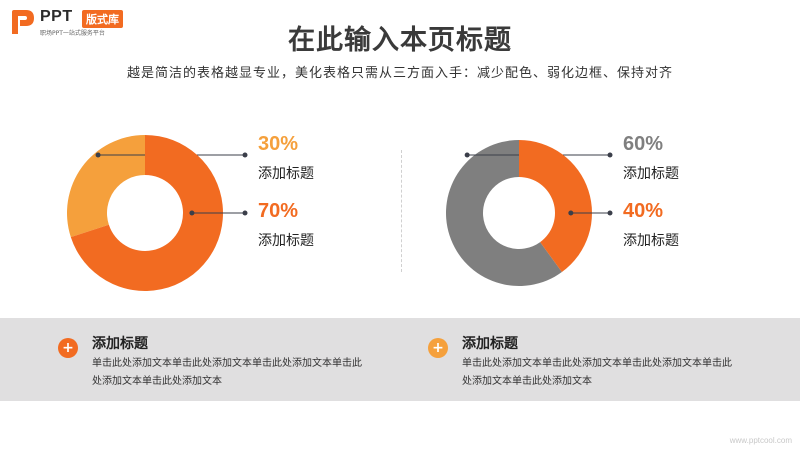 This screenshot has width=800, height=450. What do you see at coordinates (651, 174) in the screenshot?
I see `chart2-slice1-label: 添加标题` at bounding box center [651, 174].